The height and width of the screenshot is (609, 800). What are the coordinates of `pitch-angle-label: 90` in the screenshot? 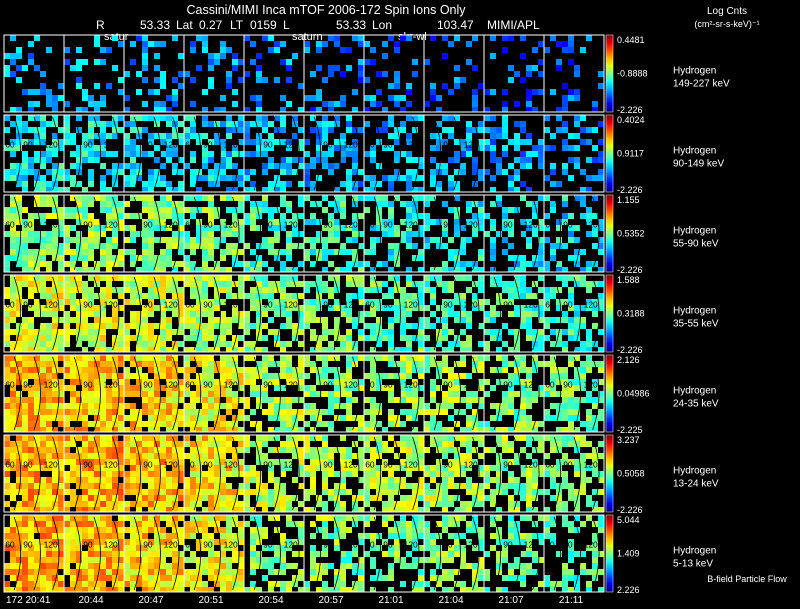 It's located at (568, 224).